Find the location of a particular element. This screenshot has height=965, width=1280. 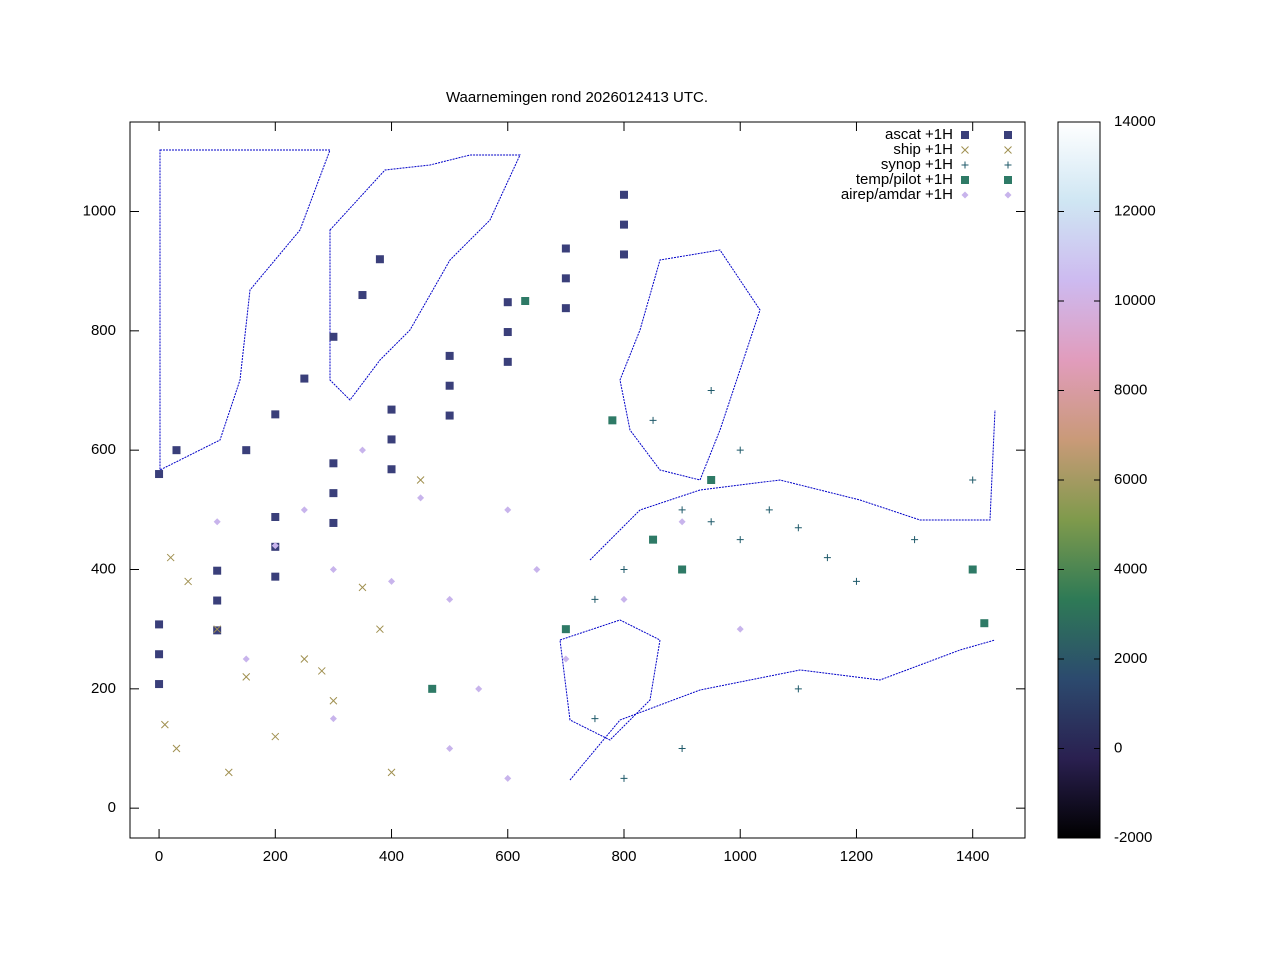

colorbar-tick-label: 0 is located at coordinates (1118, 747).